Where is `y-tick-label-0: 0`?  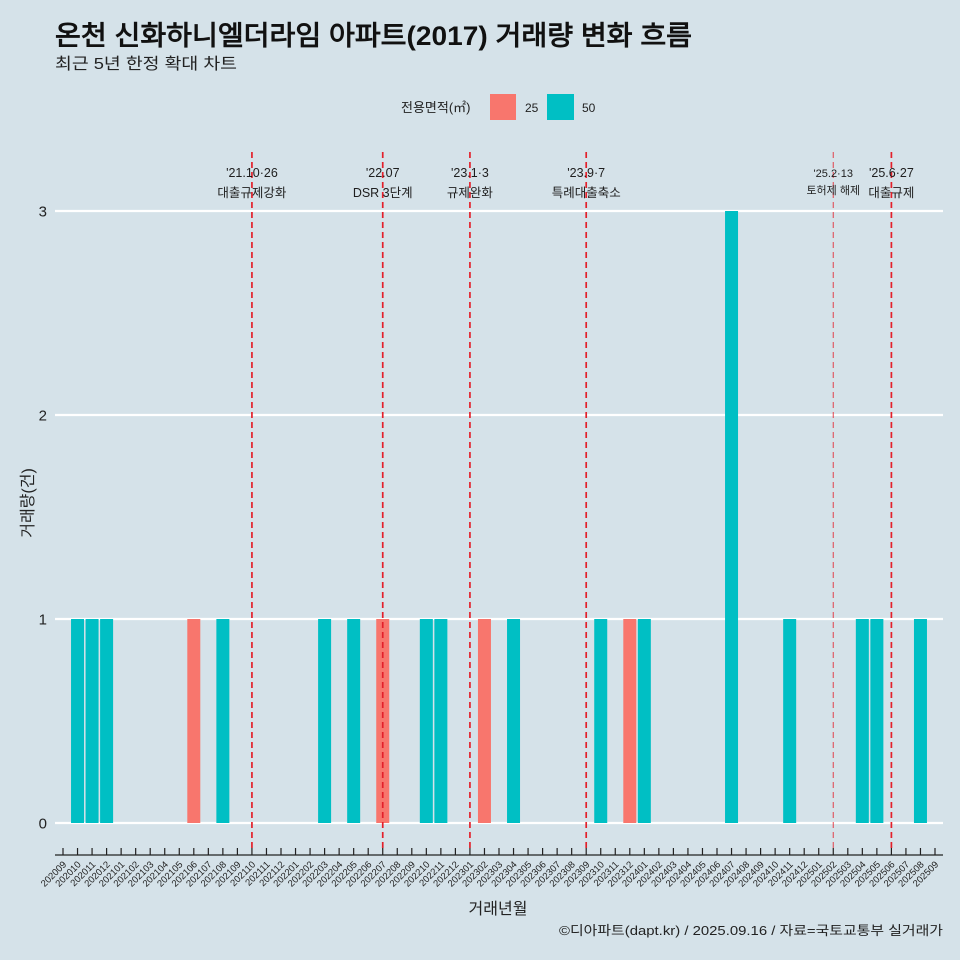 y-tick-label-0: 0 is located at coordinates (43, 824).